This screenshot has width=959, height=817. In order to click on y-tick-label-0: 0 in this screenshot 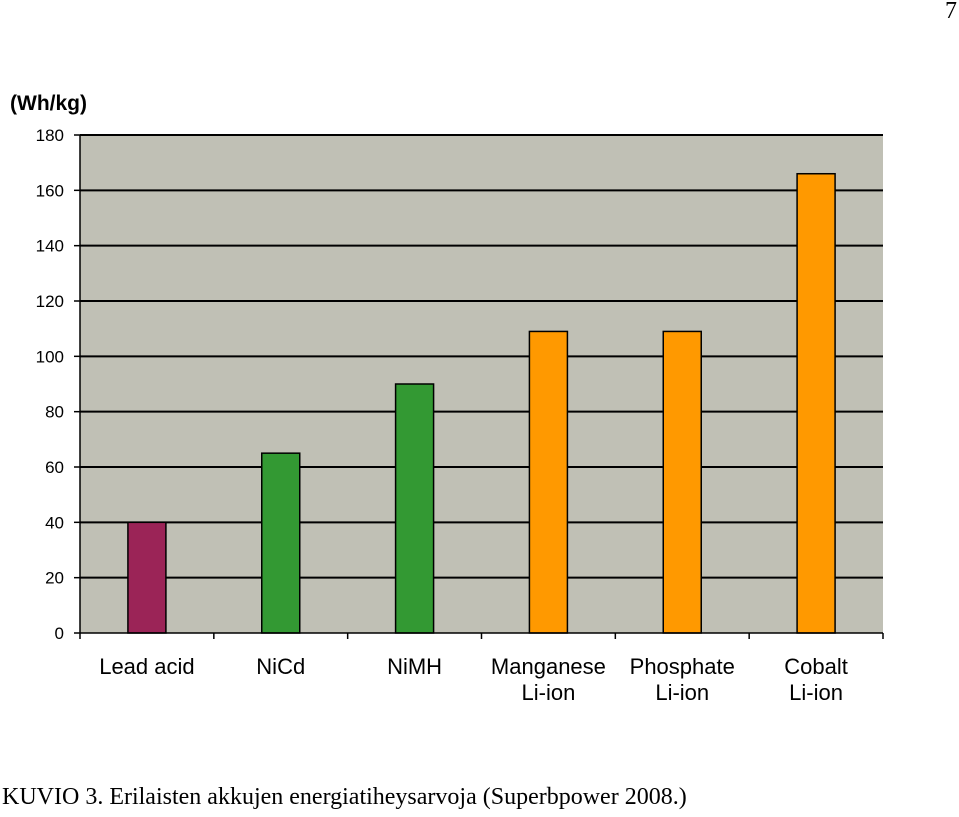, I will do `click(59, 633)`.